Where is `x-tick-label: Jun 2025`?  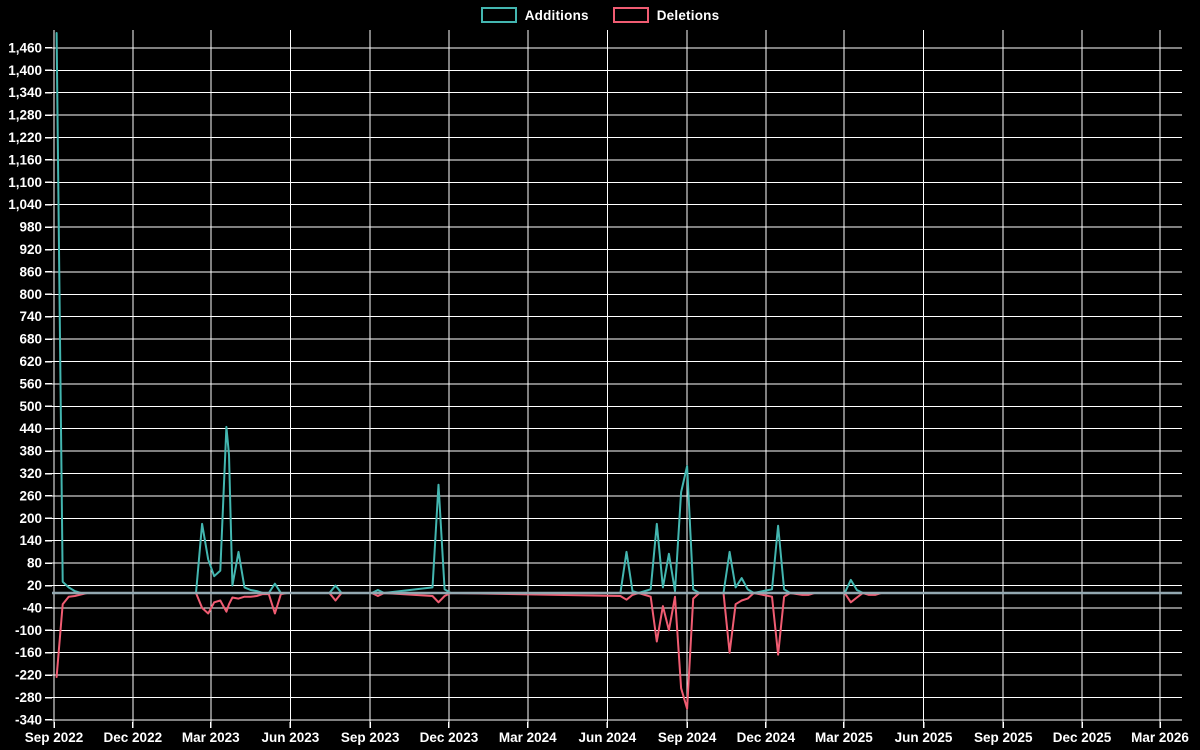
x-tick-label: Jun 2025 is located at coordinates (924, 737).